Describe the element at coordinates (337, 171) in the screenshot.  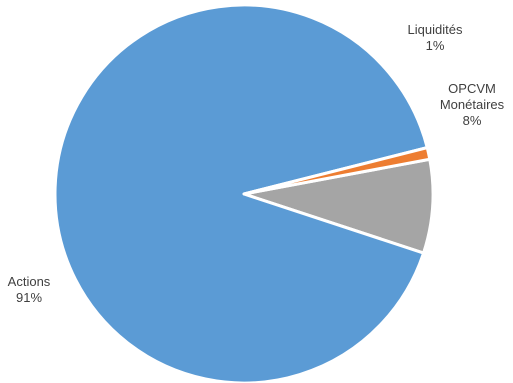
I see `pie-slice-liquidites` at that location.